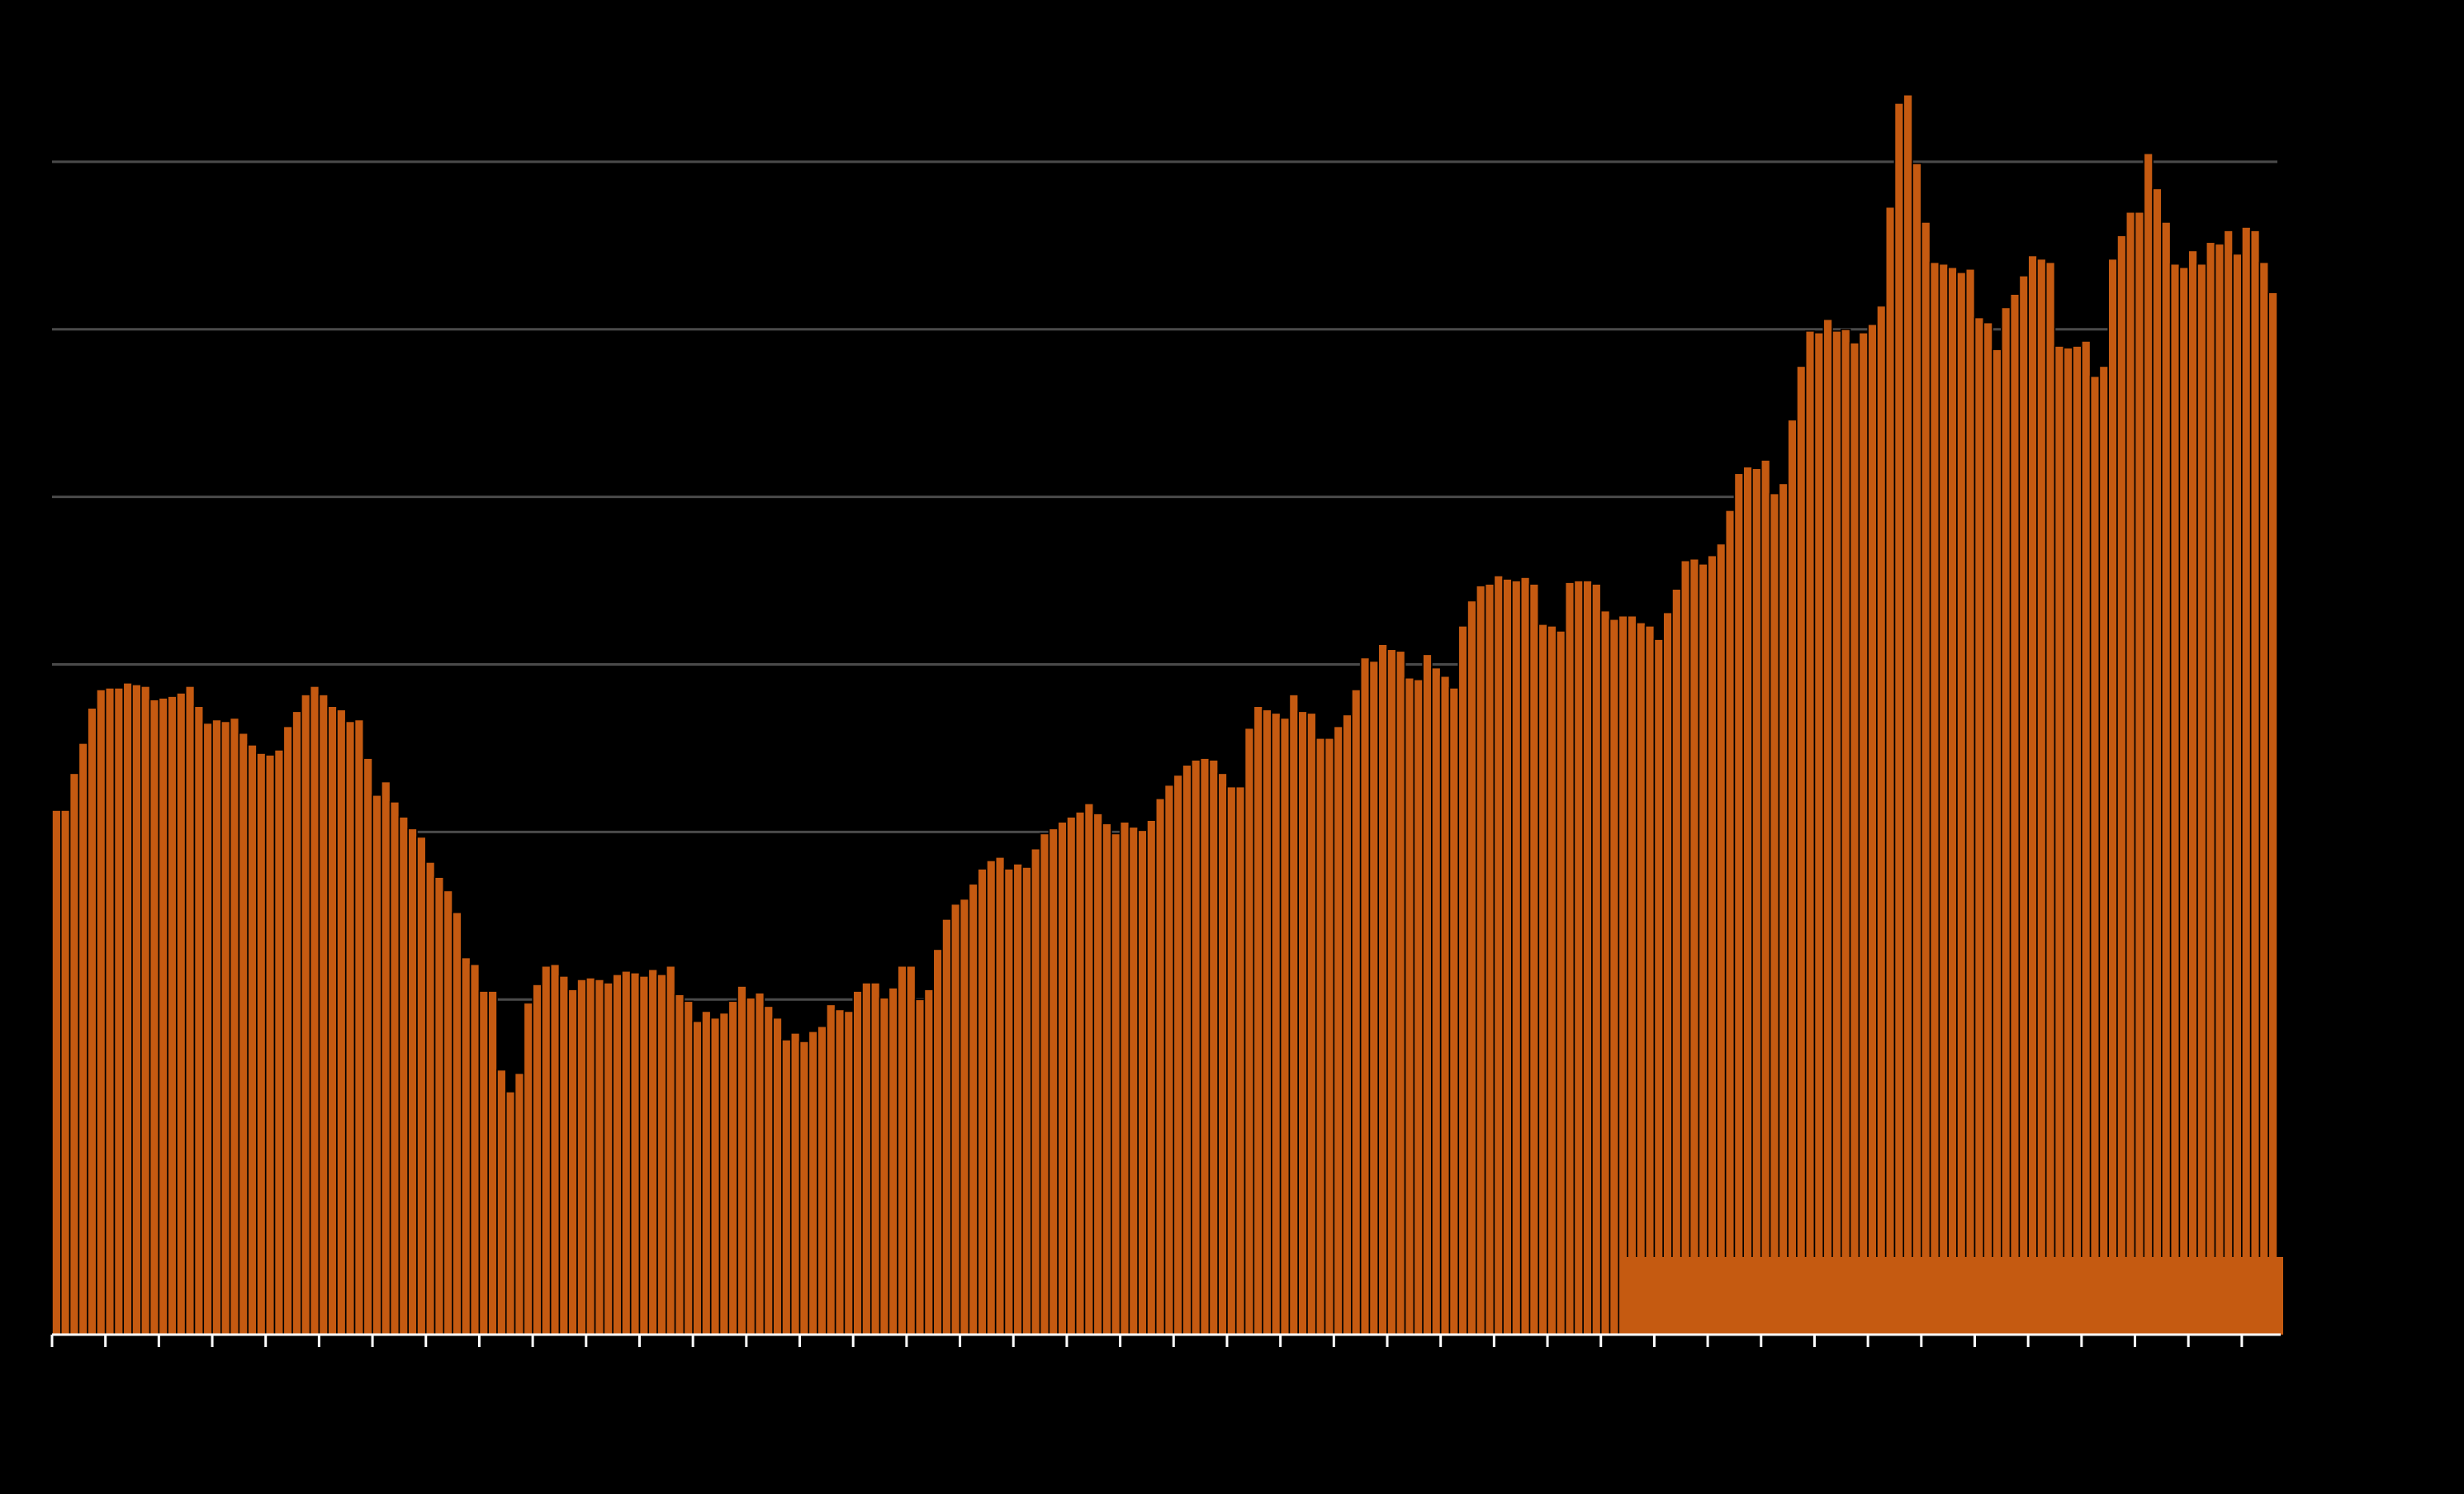 The width and height of the screenshot is (2464, 1494). Describe the element at coordinates (1165, 1340) in the screenshot. I see `x-axis` at that location.